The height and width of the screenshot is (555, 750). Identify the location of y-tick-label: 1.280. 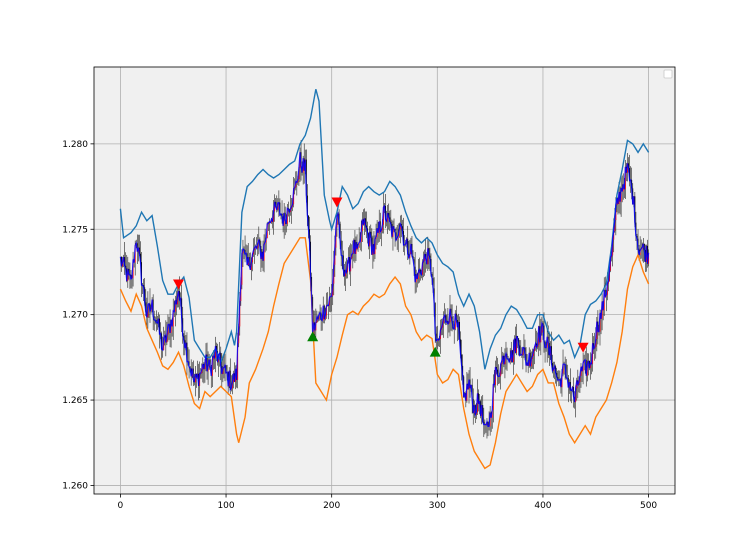
(75, 145).